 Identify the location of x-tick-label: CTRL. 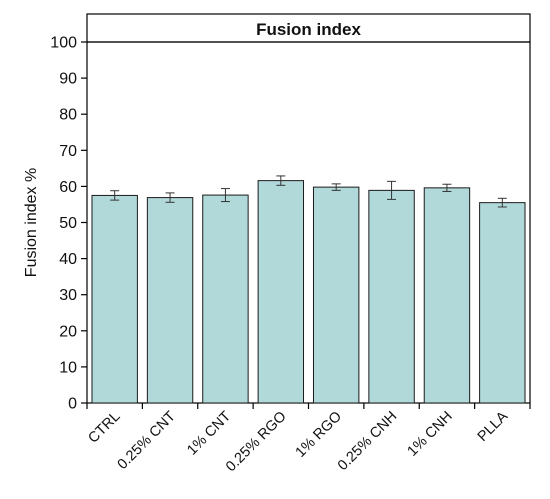
(104, 428).